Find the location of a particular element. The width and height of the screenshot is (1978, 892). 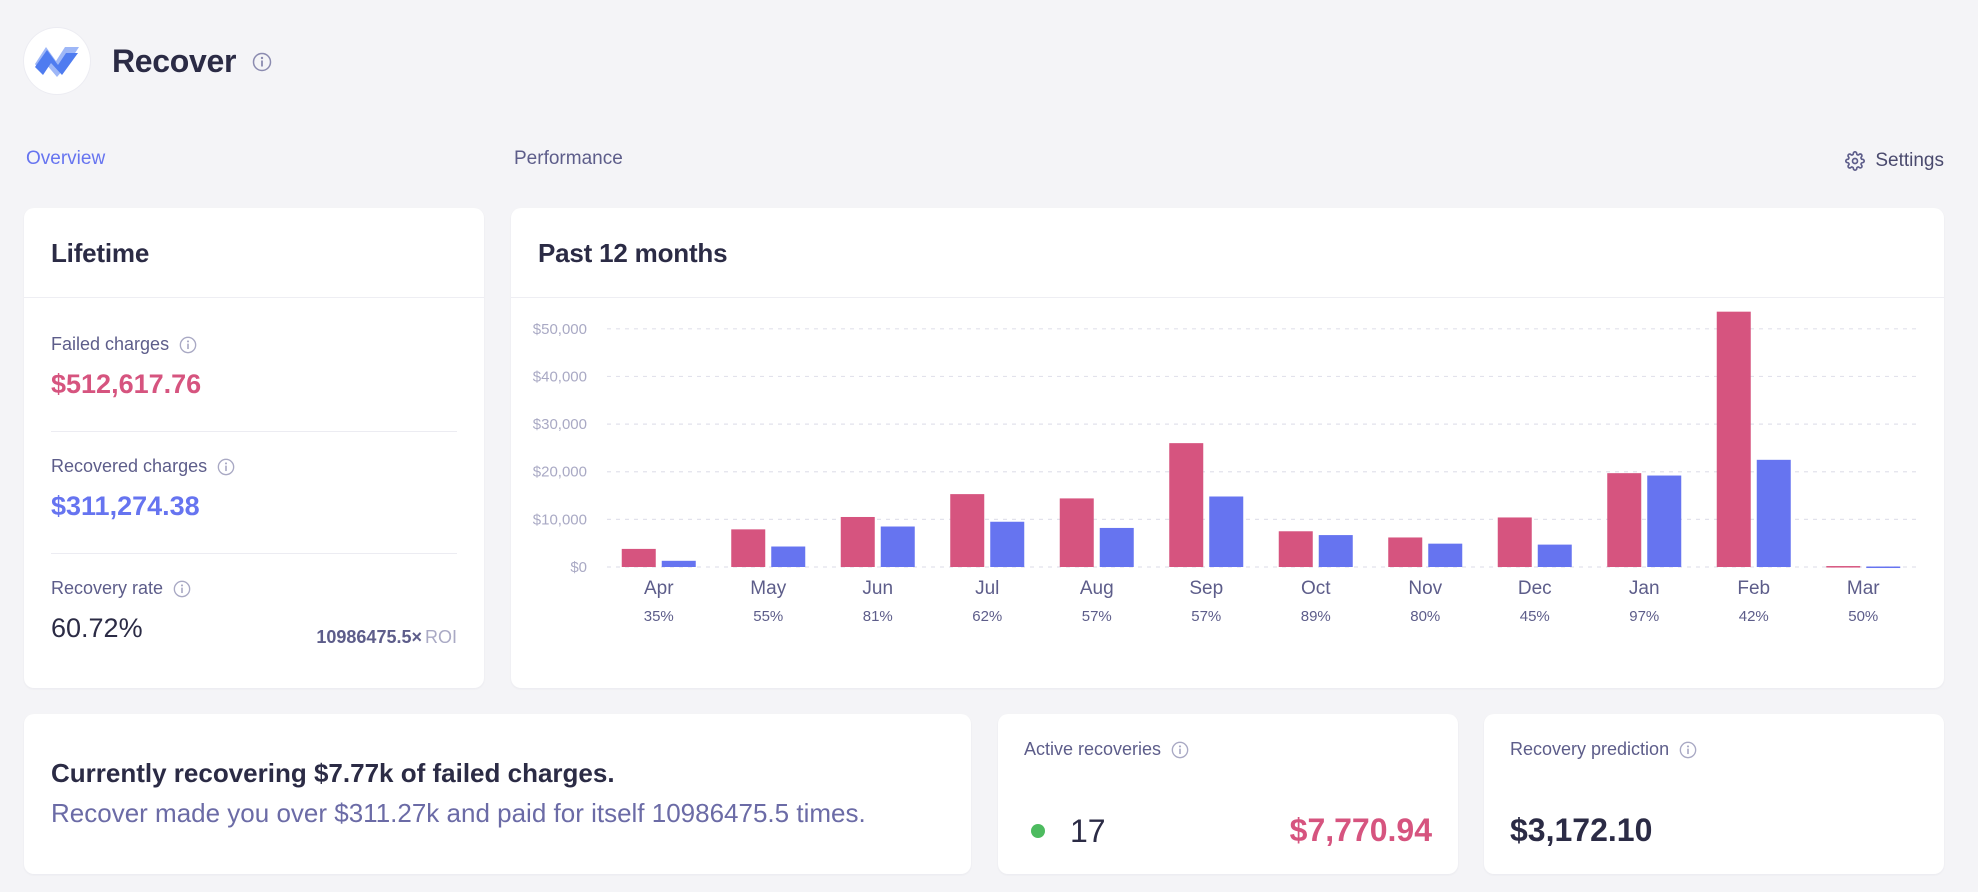

recovered-charges-label: Recovered charges is located at coordinates (129, 466).